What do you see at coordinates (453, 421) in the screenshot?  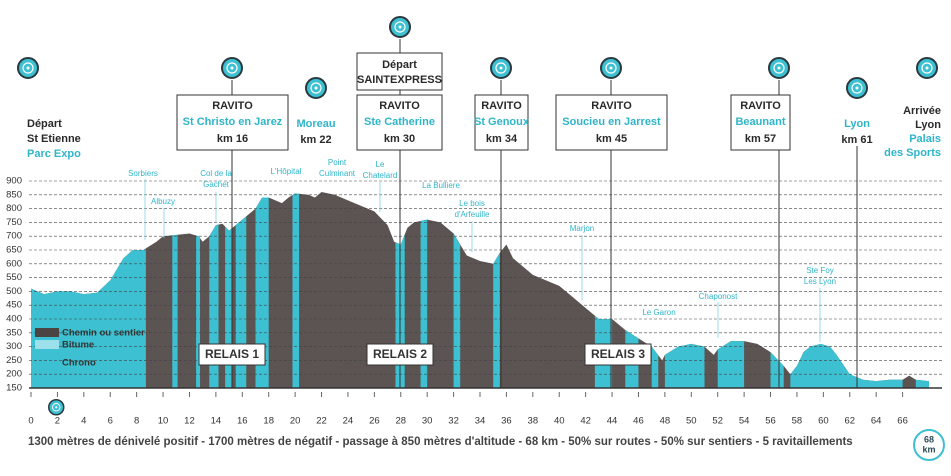 I see `x-tick-label: 32` at bounding box center [453, 421].